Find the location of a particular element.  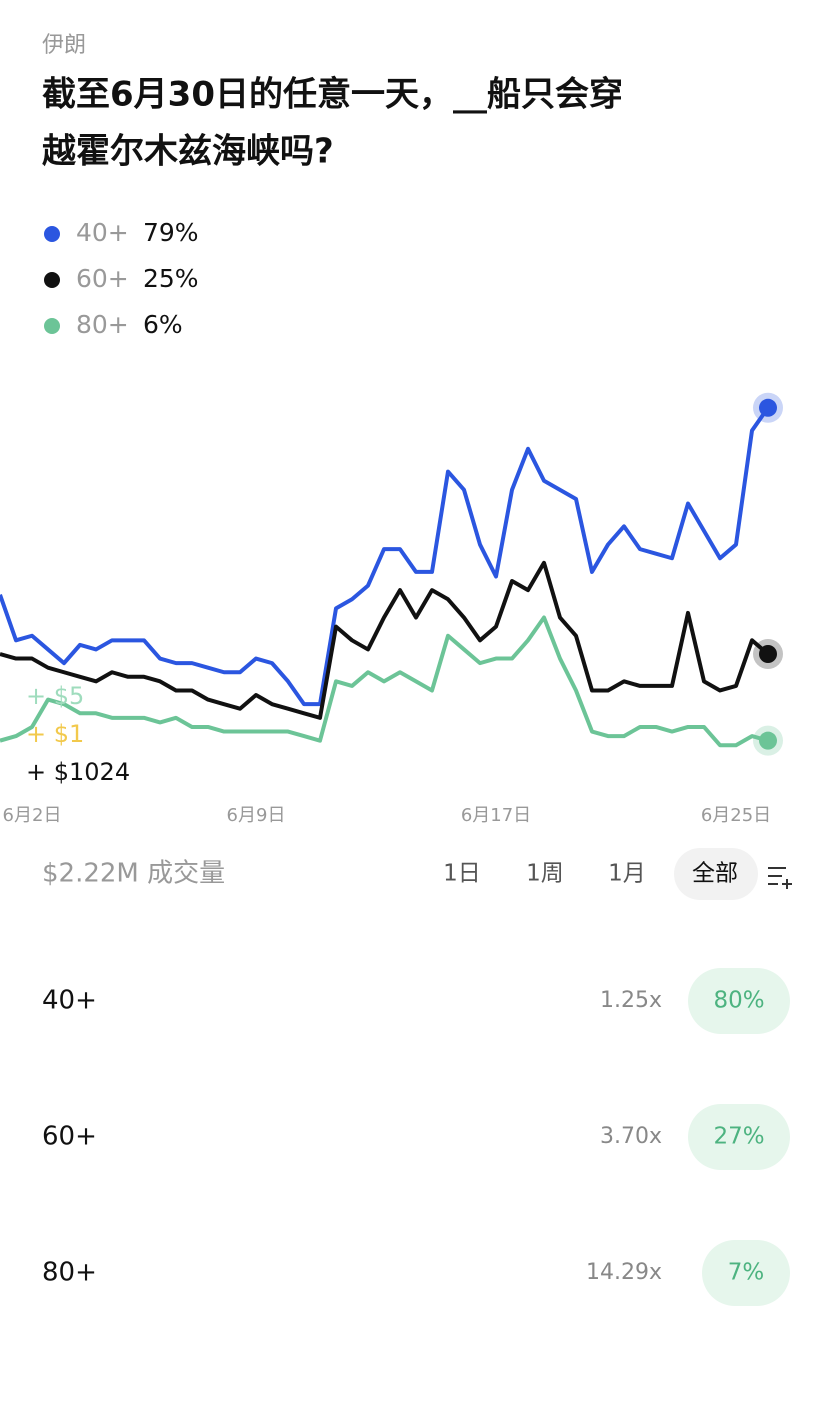

buy-price: 27% is located at coordinates (738, 1137).